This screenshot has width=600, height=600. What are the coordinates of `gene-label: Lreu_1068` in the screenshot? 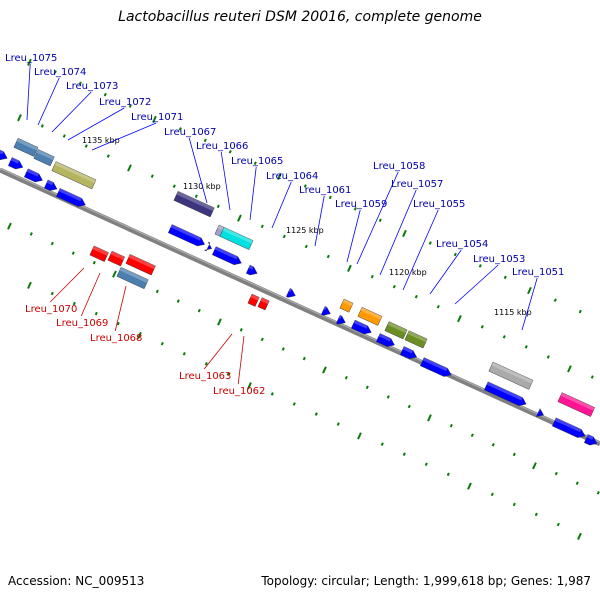 It's located at (116, 338).